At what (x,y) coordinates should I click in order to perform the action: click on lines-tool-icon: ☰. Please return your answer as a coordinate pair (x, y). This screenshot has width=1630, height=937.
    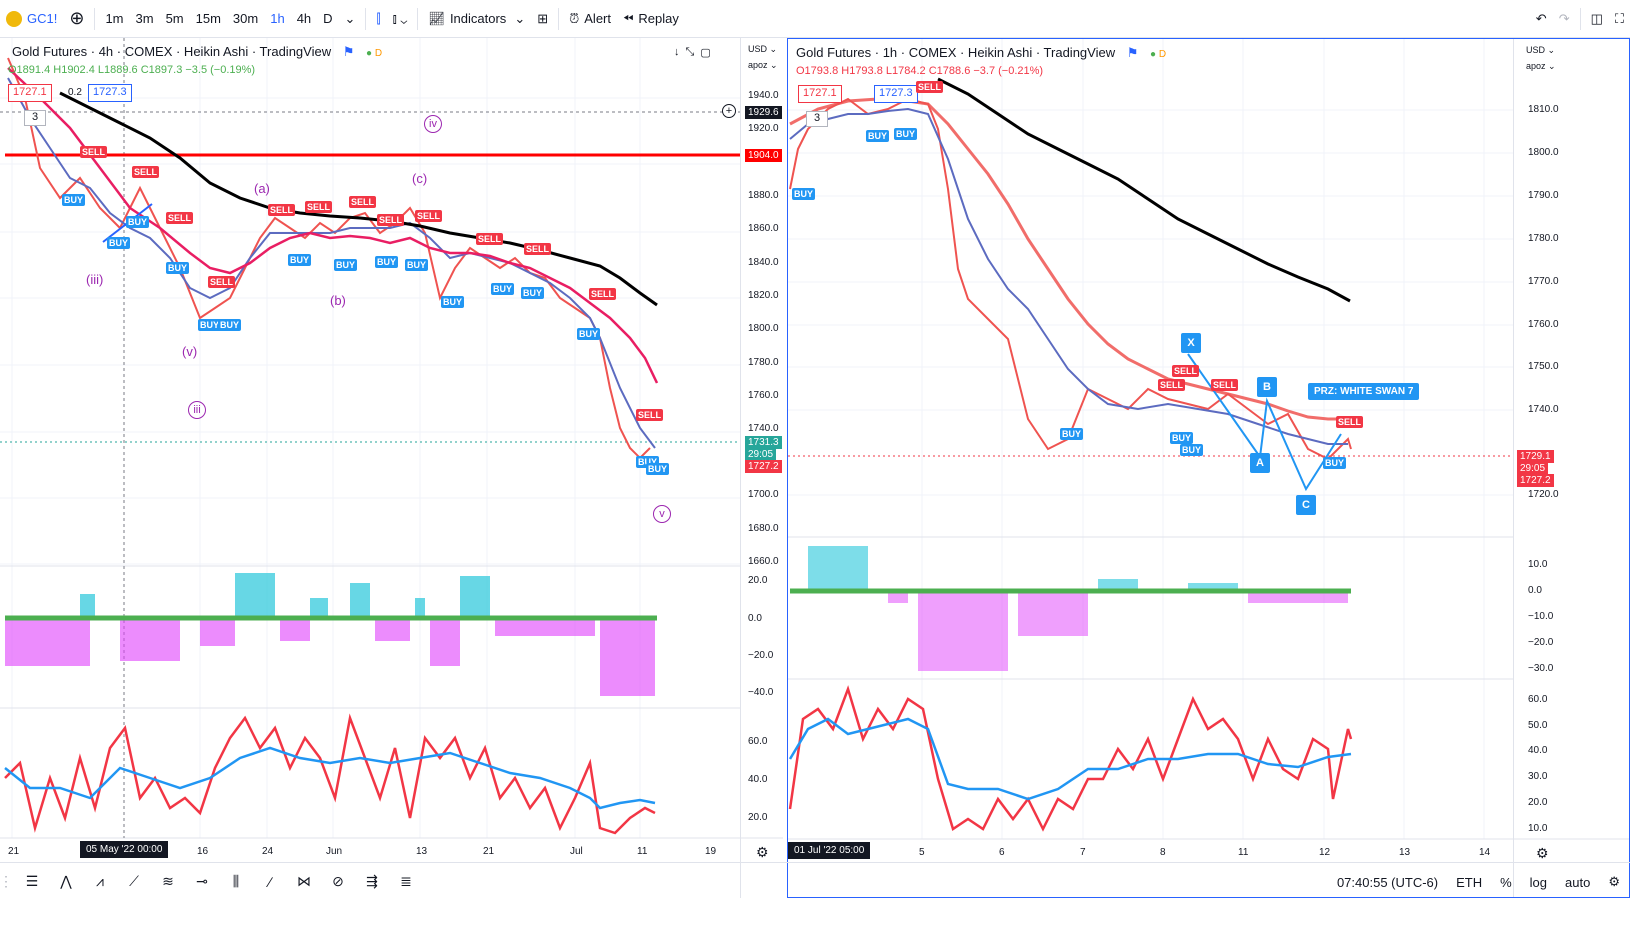
    Looking at the image, I should click on (32, 881).